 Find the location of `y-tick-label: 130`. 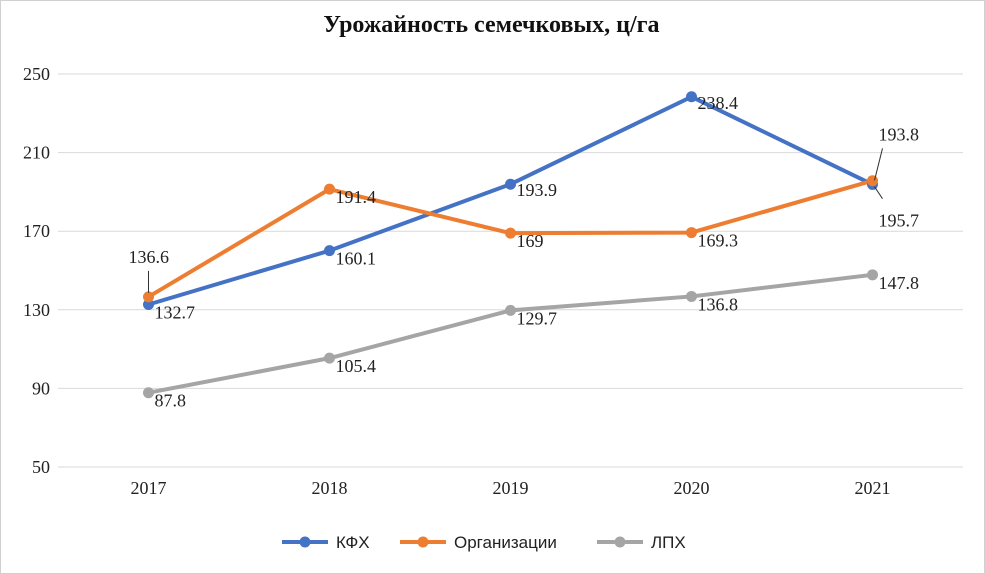

y-tick-label: 130 is located at coordinates (36, 310).